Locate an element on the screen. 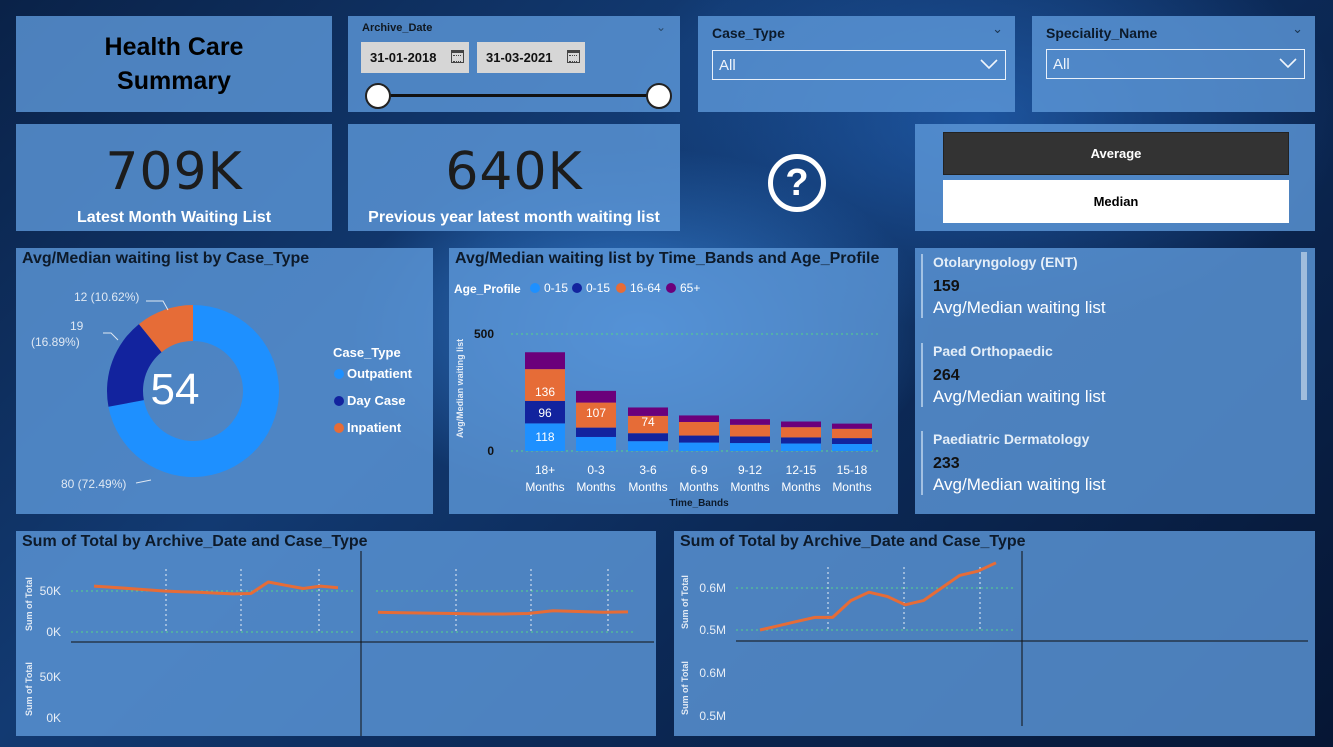 Image resolution: width=1333 pixels, height=747 pixels. legend-item: 65+ is located at coordinates (690, 288).